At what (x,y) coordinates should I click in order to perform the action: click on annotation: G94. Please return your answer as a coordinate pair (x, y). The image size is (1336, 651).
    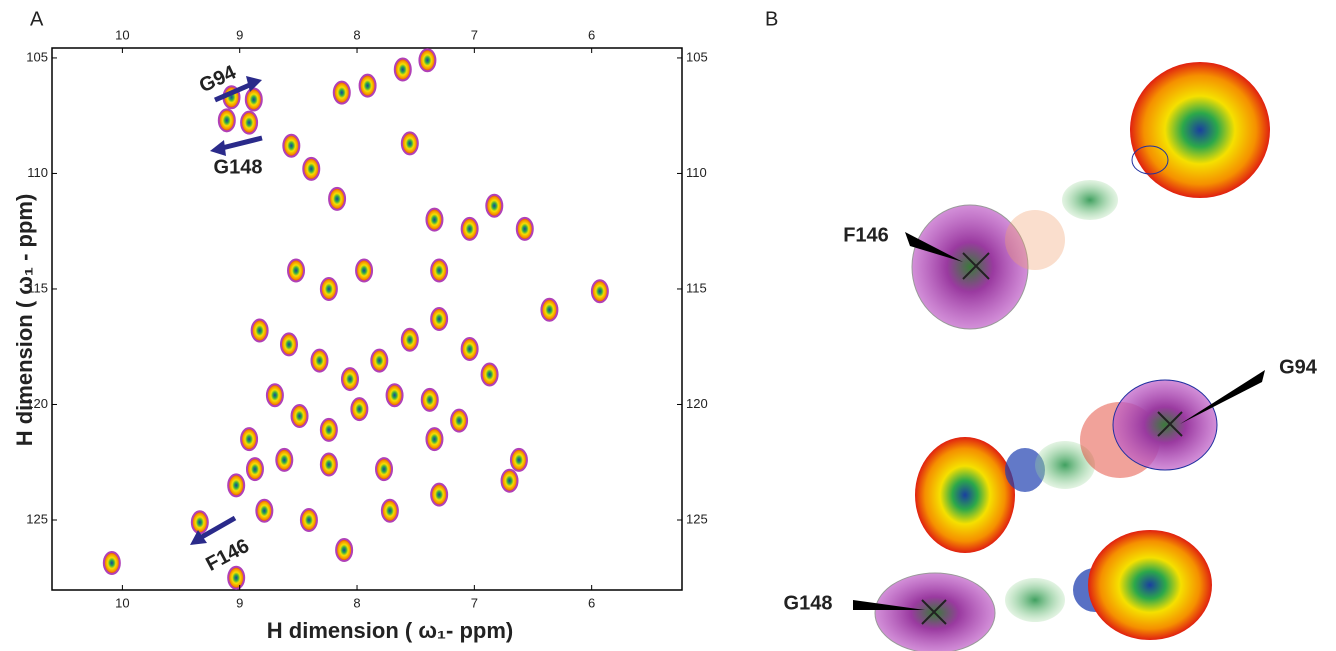
    Looking at the image, I should click on (1298, 367).